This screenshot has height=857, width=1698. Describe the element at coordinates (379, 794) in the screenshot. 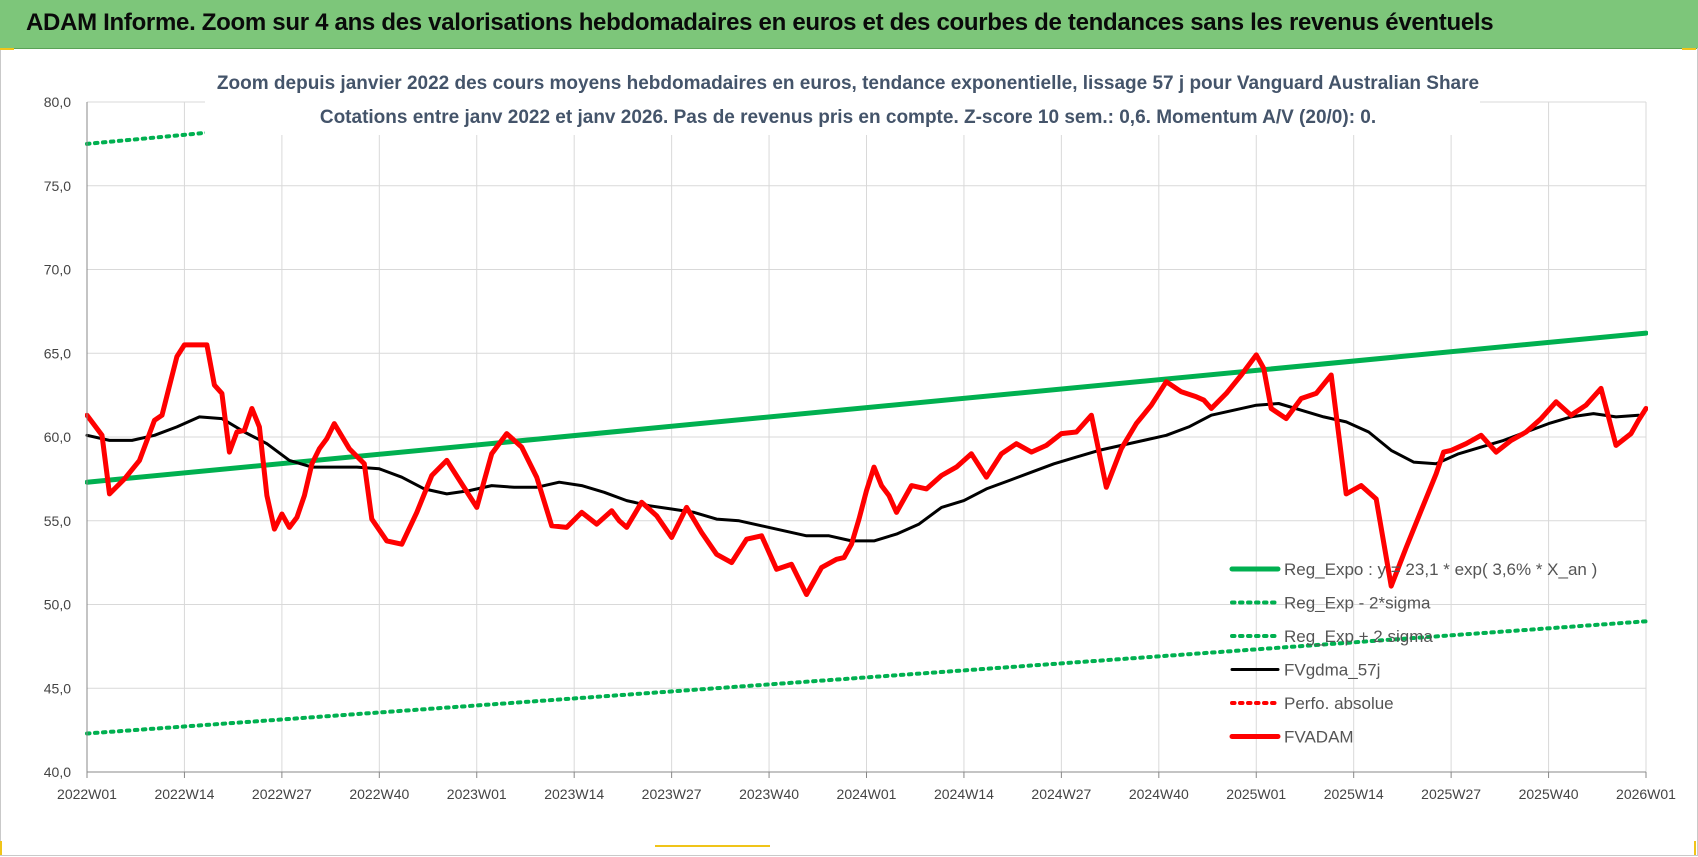

I see `x-tick-label: 2022W40` at that location.